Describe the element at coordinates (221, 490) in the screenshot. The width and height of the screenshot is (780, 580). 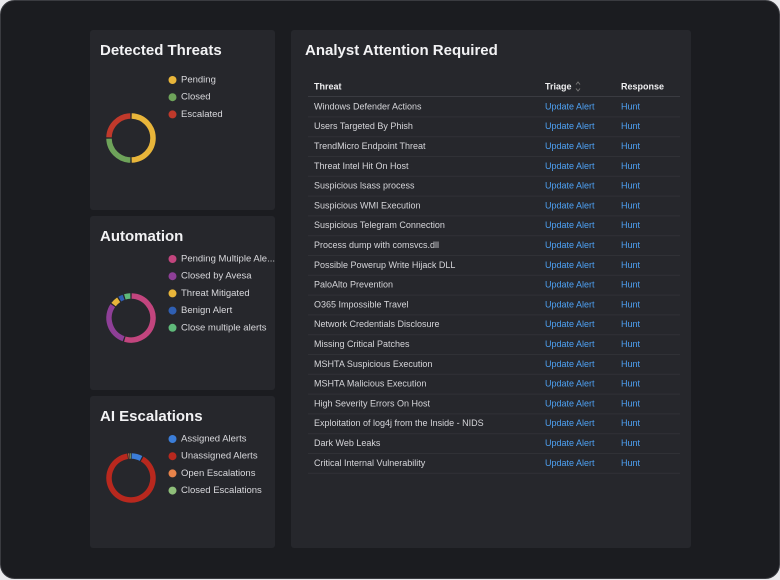
I see `legend-label: Closed Escalations` at that location.